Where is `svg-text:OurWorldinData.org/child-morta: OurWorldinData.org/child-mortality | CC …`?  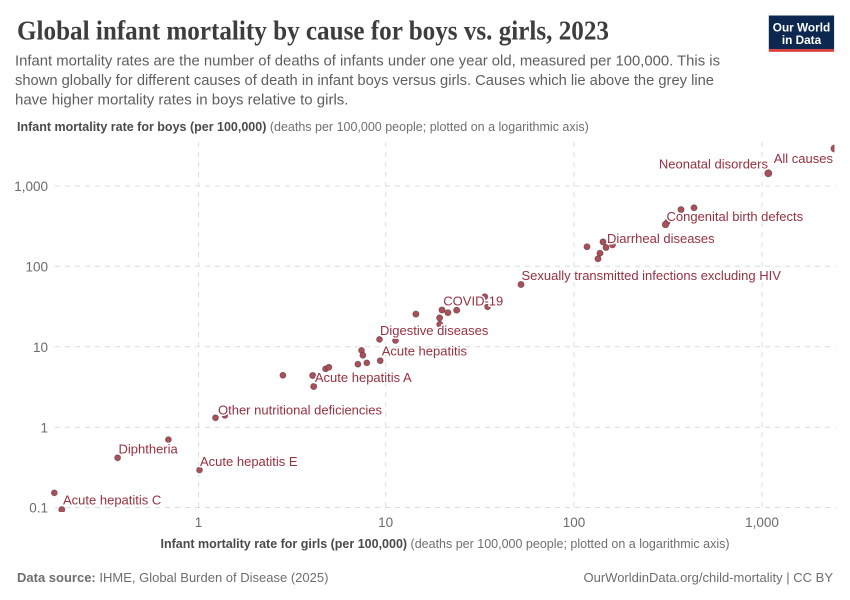 svg-text:OurWorldinData.org/child-morta: OurWorldinData.org/child-mortality | CC … is located at coordinates (709, 577).